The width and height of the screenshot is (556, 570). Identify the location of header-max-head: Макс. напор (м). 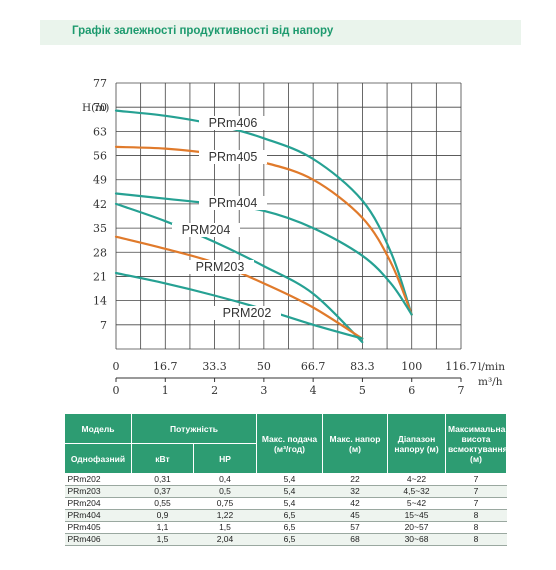
(355, 443).